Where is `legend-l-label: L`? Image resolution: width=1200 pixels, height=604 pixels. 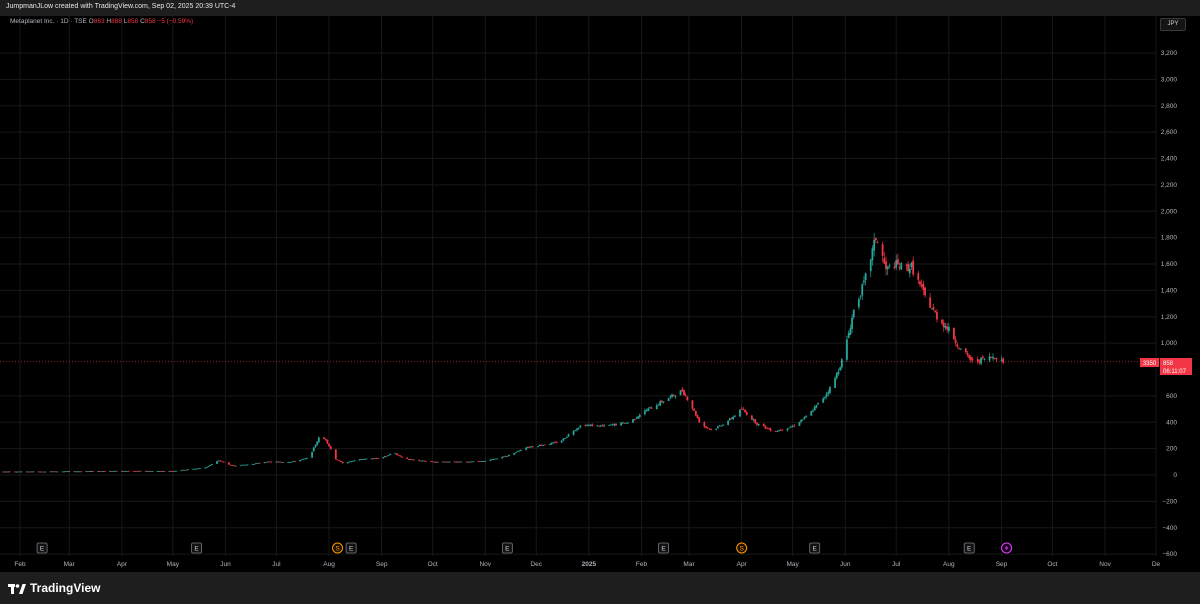
legend-l-label: L is located at coordinates (125, 21).